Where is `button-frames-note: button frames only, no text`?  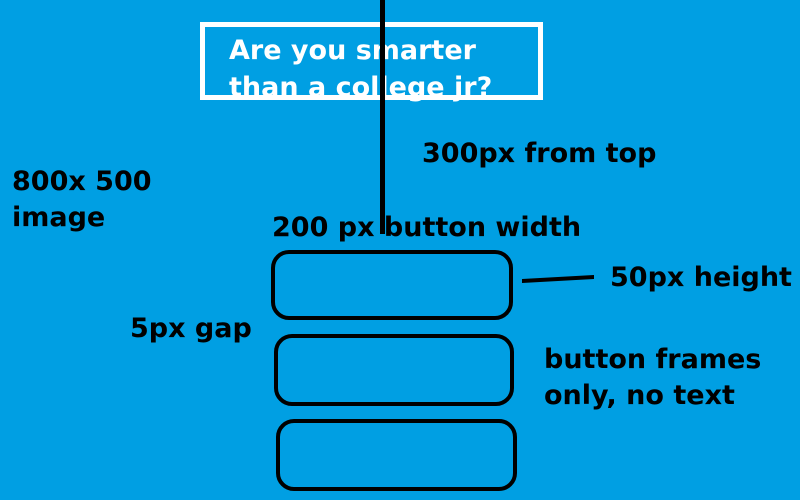 button-frames-note: button frames only, no text is located at coordinates (653, 377).